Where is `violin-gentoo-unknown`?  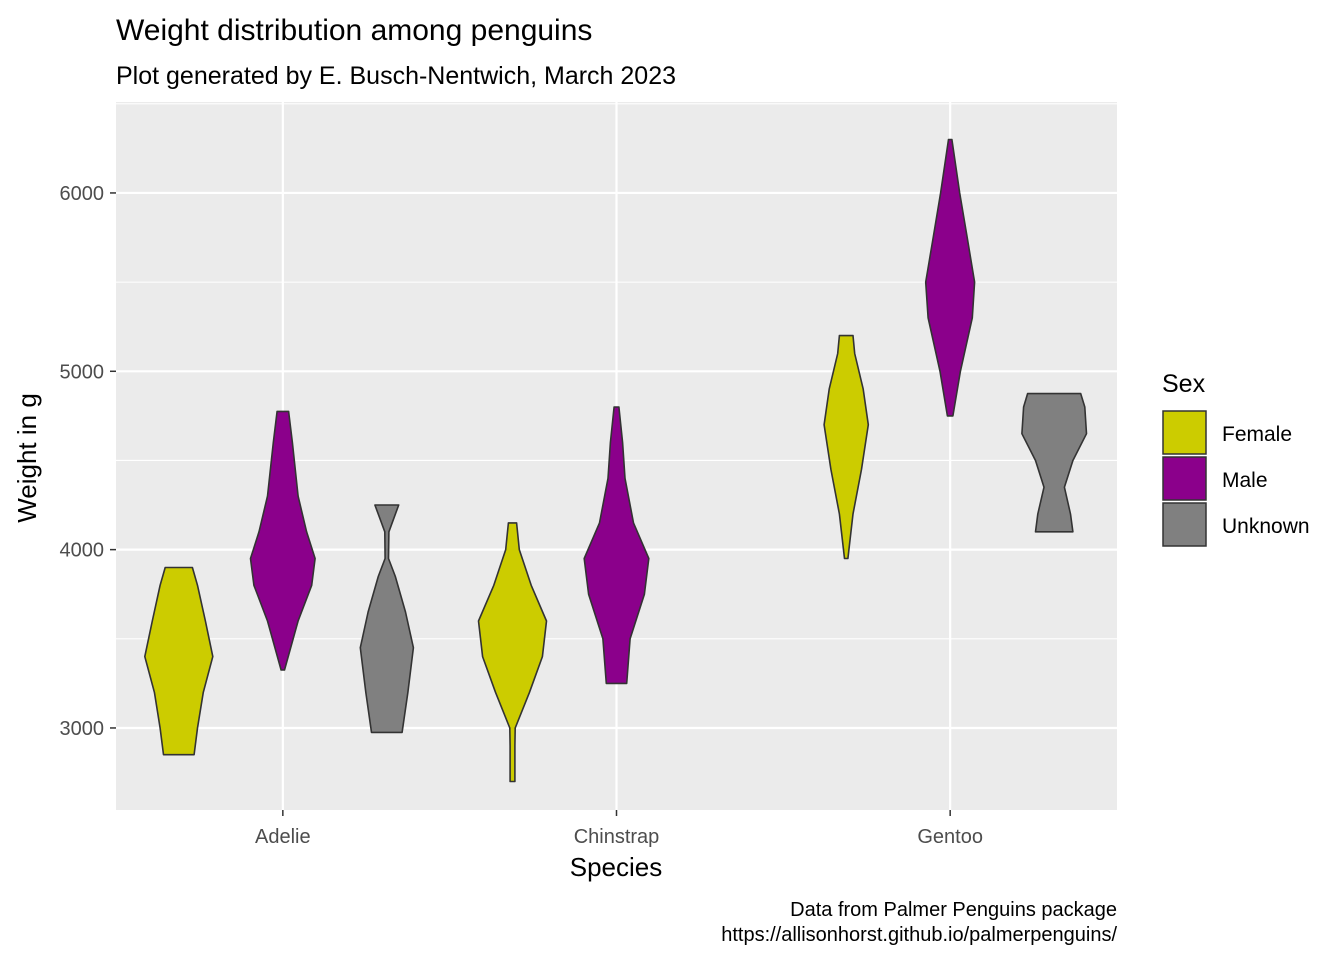 violin-gentoo-unknown is located at coordinates (1054, 462).